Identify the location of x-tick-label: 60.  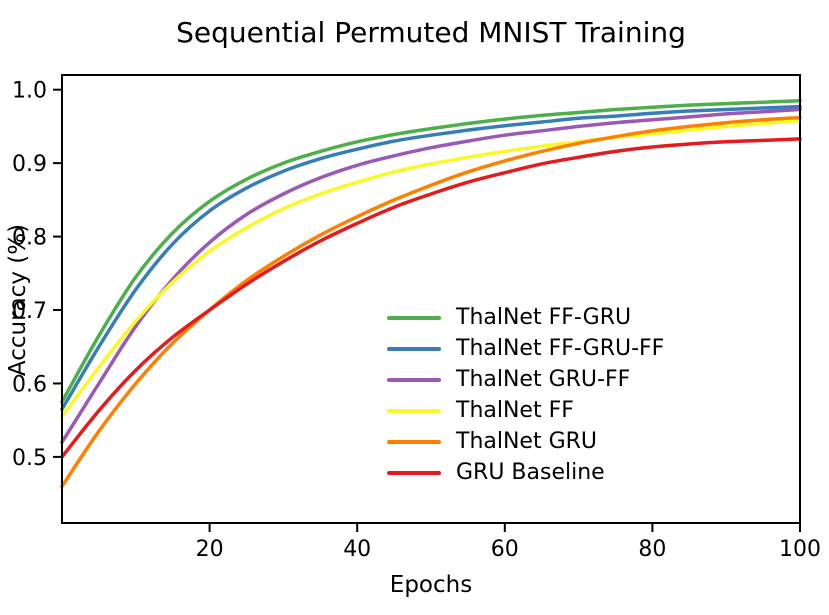
(505, 549).